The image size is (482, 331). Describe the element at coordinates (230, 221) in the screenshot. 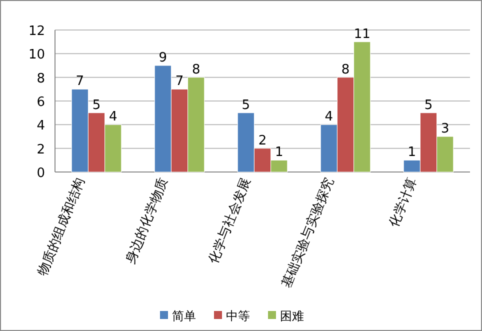

I see `x-tick-label: 化学与社会发展` at that location.